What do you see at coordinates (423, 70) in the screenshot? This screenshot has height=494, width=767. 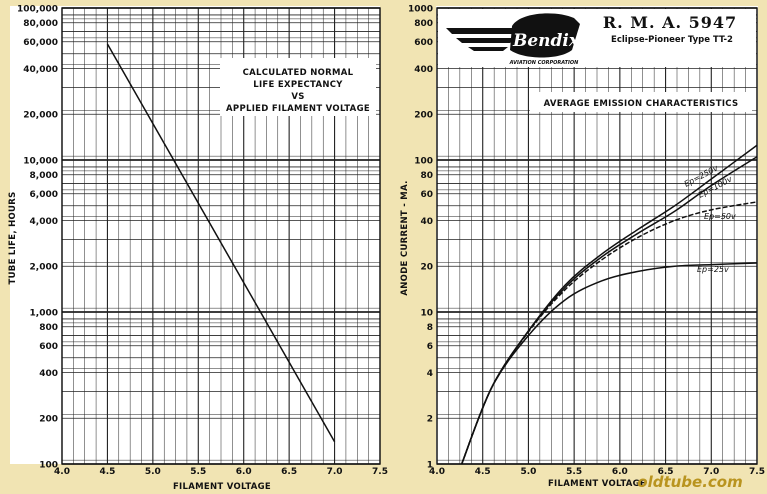 I see `emission-ytick-label: 400` at bounding box center [423, 70].